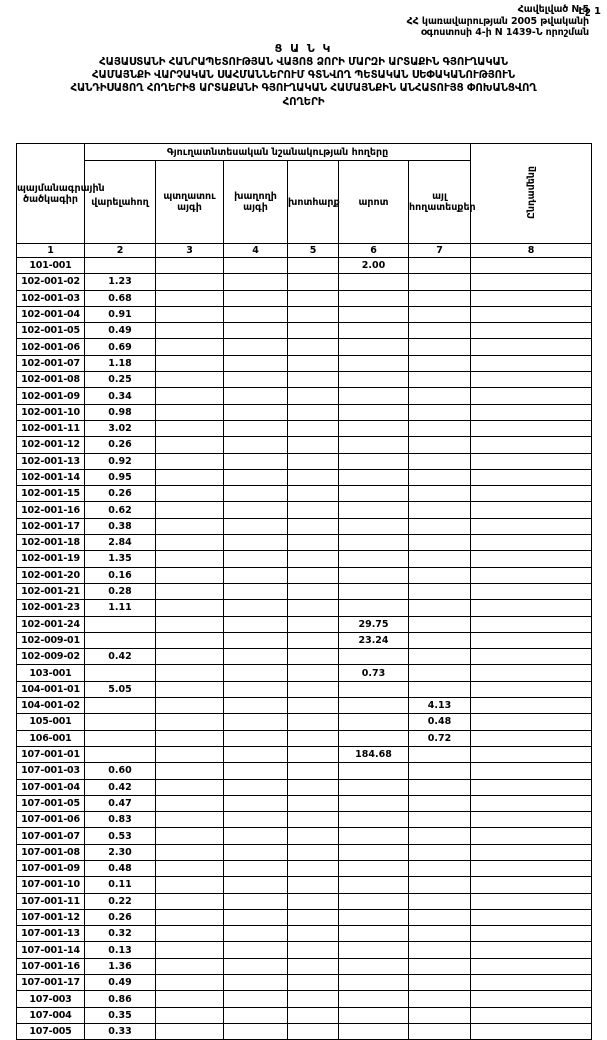 The height and width of the screenshot is (1040, 607). Describe the element at coordinates (120, 477) in the screenshot. I see `cell-arable: 0.95` at that location.